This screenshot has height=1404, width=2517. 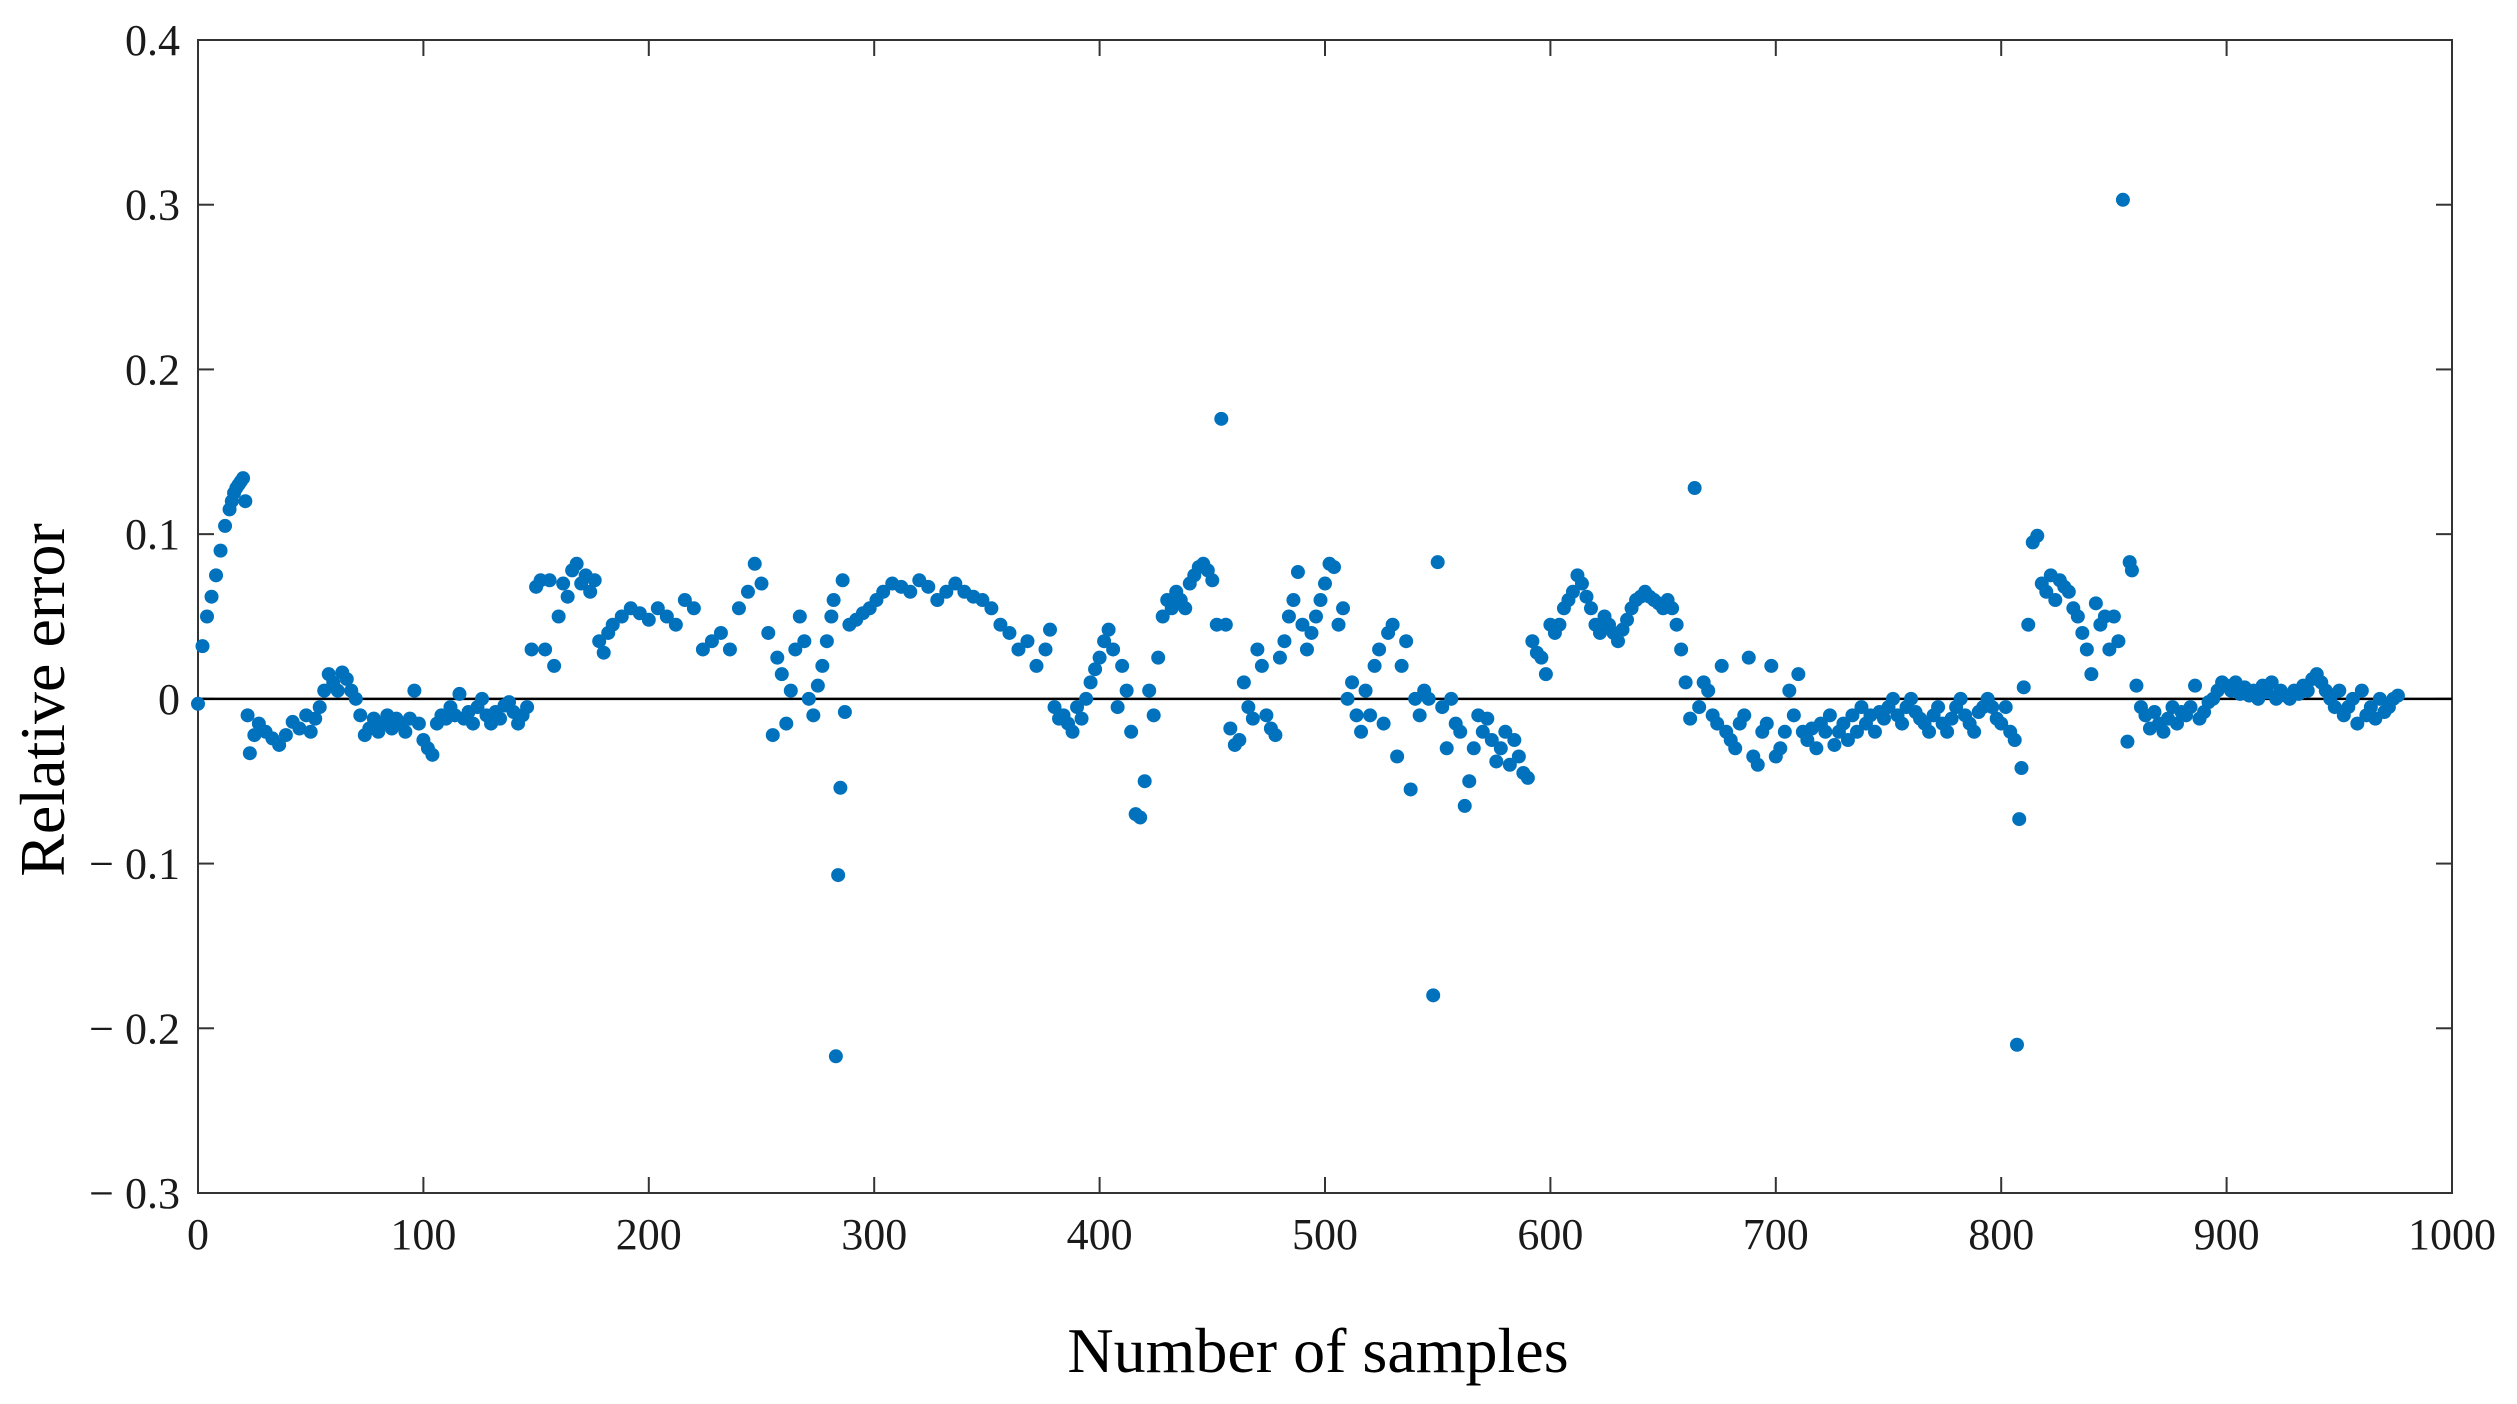 What do you see at coordinates (1317, 1350) in the screenshot?
I see `x-axis-title: Number of samples` at bounding box center [1317, 1350].